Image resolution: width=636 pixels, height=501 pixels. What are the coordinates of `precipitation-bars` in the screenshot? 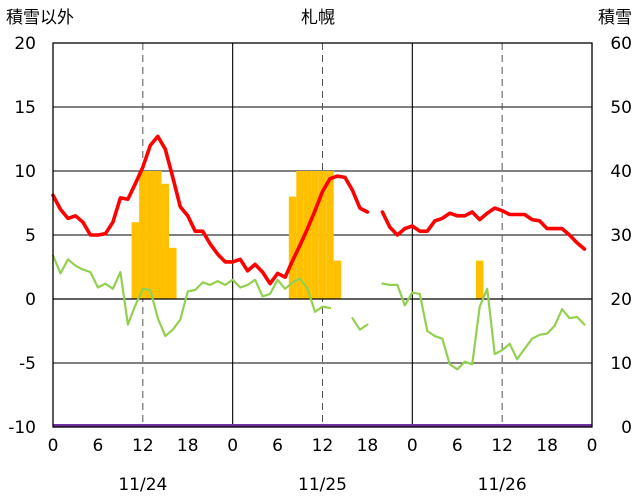 It's located at (307, 235).